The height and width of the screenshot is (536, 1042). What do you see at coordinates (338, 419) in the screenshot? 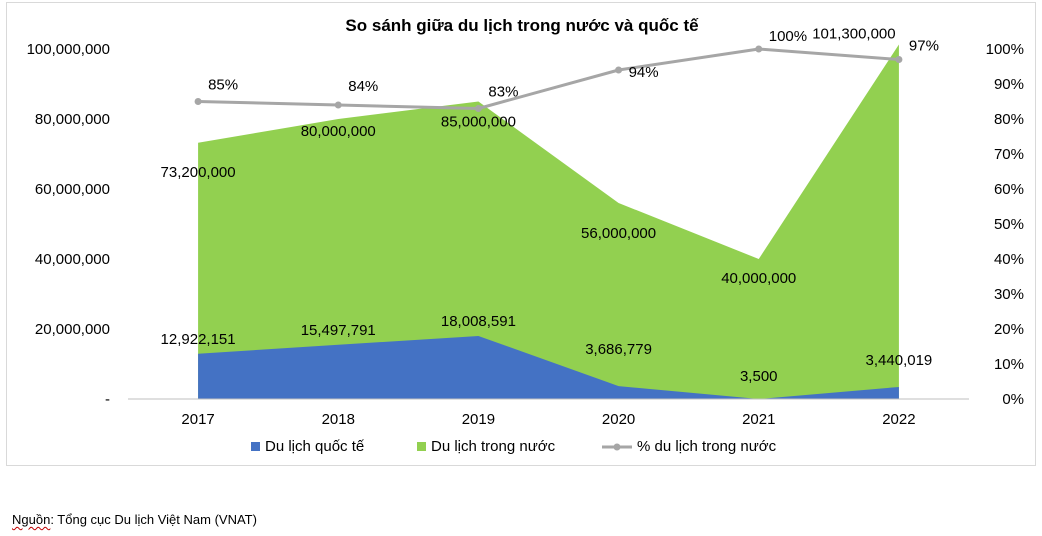
I see `x-tick-label: 2018` at bounding box center [338, 419].